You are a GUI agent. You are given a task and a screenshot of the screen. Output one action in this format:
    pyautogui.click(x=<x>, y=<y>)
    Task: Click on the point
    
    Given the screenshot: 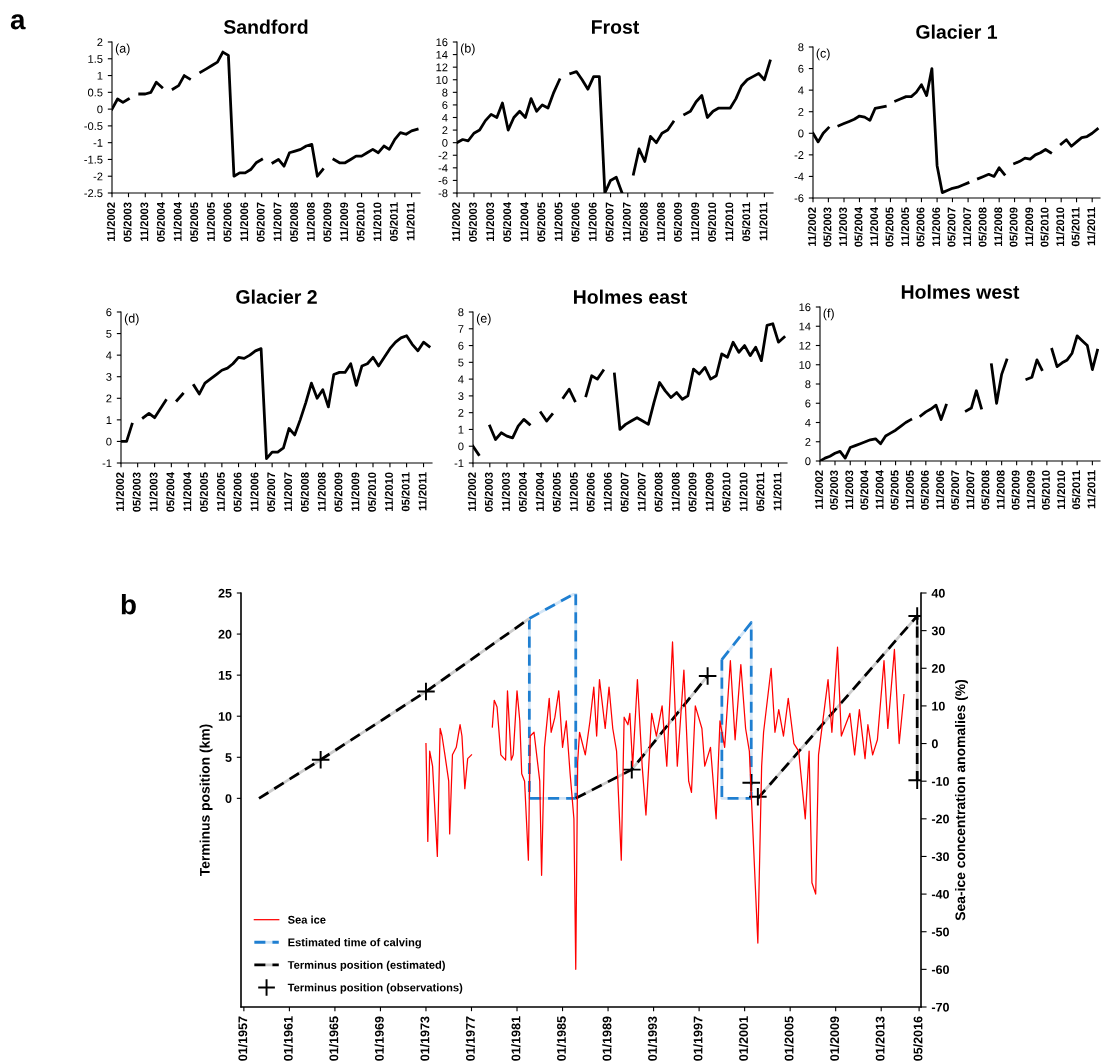 What is the action you would take?
    pyautogui.click(x=320, y=760)
    